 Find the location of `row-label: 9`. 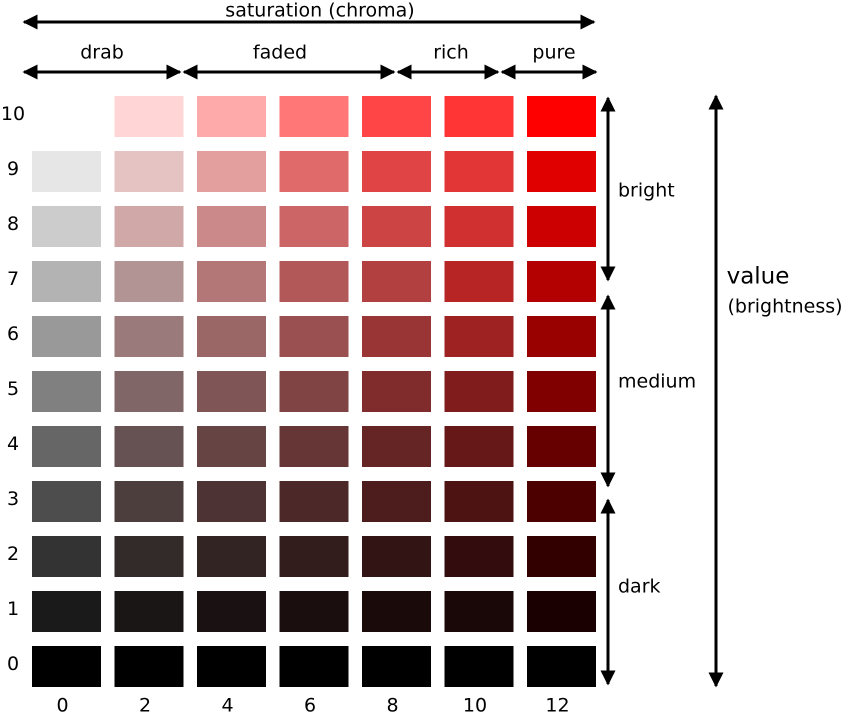

row-label: 9 is located at coordinates (13, 169).